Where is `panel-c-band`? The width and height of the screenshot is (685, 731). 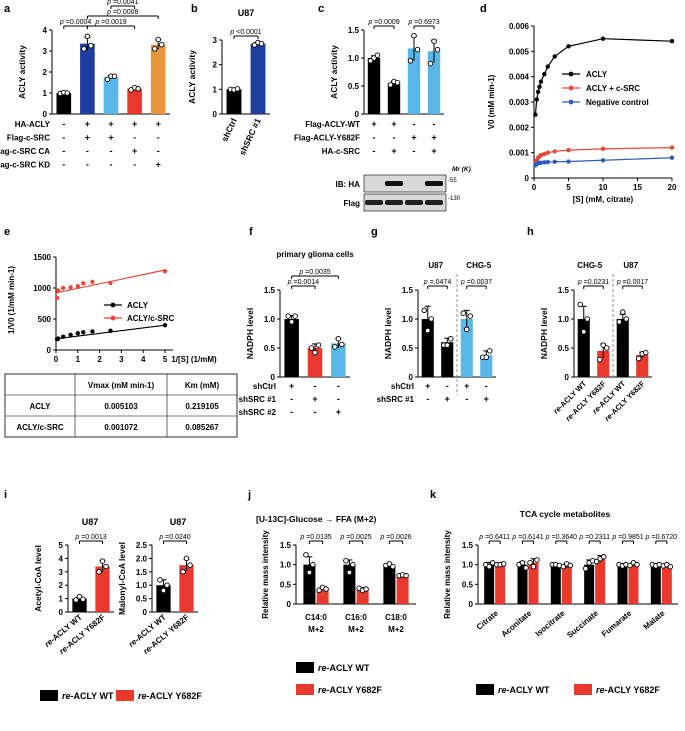
panel-c-band is located at coordinates (394, 183).